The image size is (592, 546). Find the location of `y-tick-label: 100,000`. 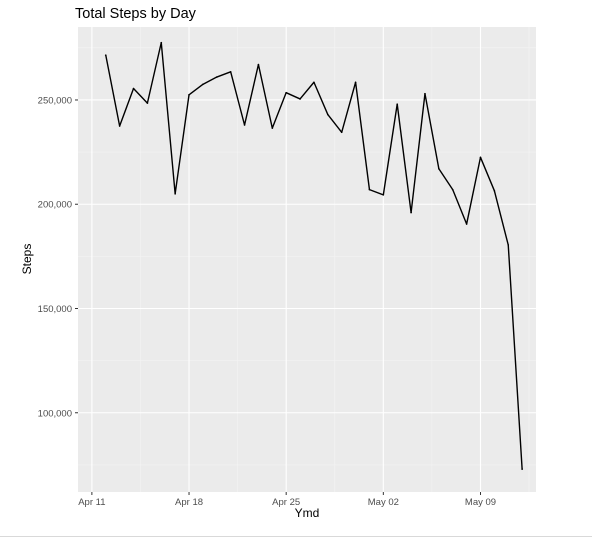

y-tick-label: 100,000 is located at coordinates (55, 413).